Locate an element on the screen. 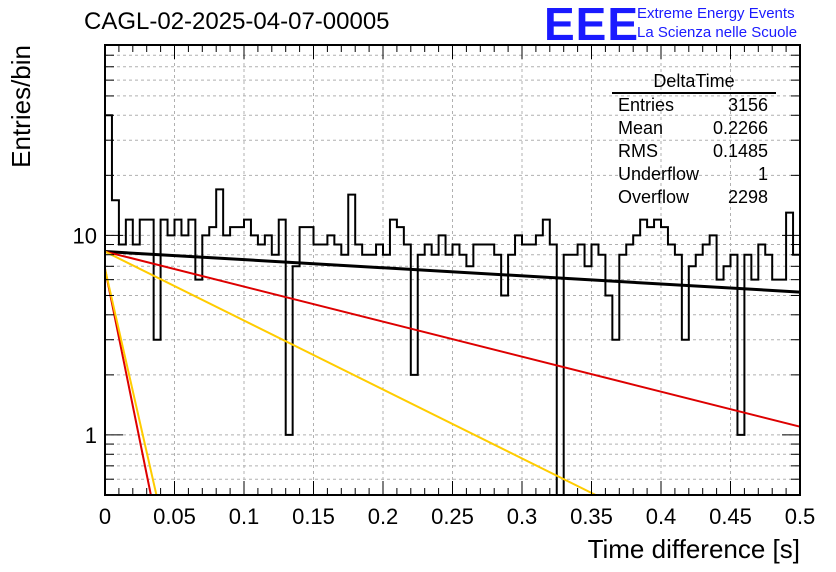 This screenshot has height=572, width=836. x-tick-label: 0.45 is located at coordinates (730, 516).